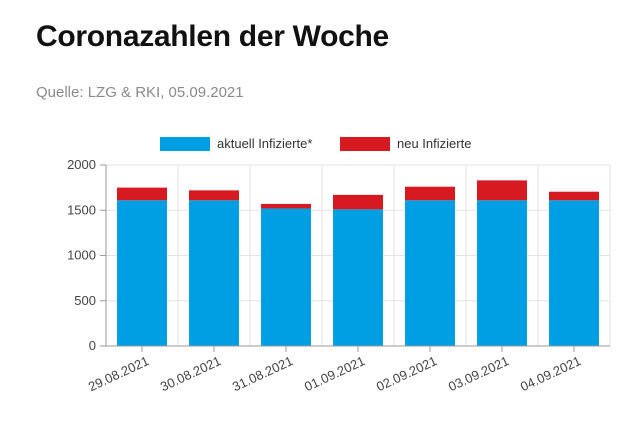 This screenshot has height=423, width=640. Describe the element at coordinates (212, 36) in the screenshot. I see `chart-title: Coronazahlen der Woche` at that location.